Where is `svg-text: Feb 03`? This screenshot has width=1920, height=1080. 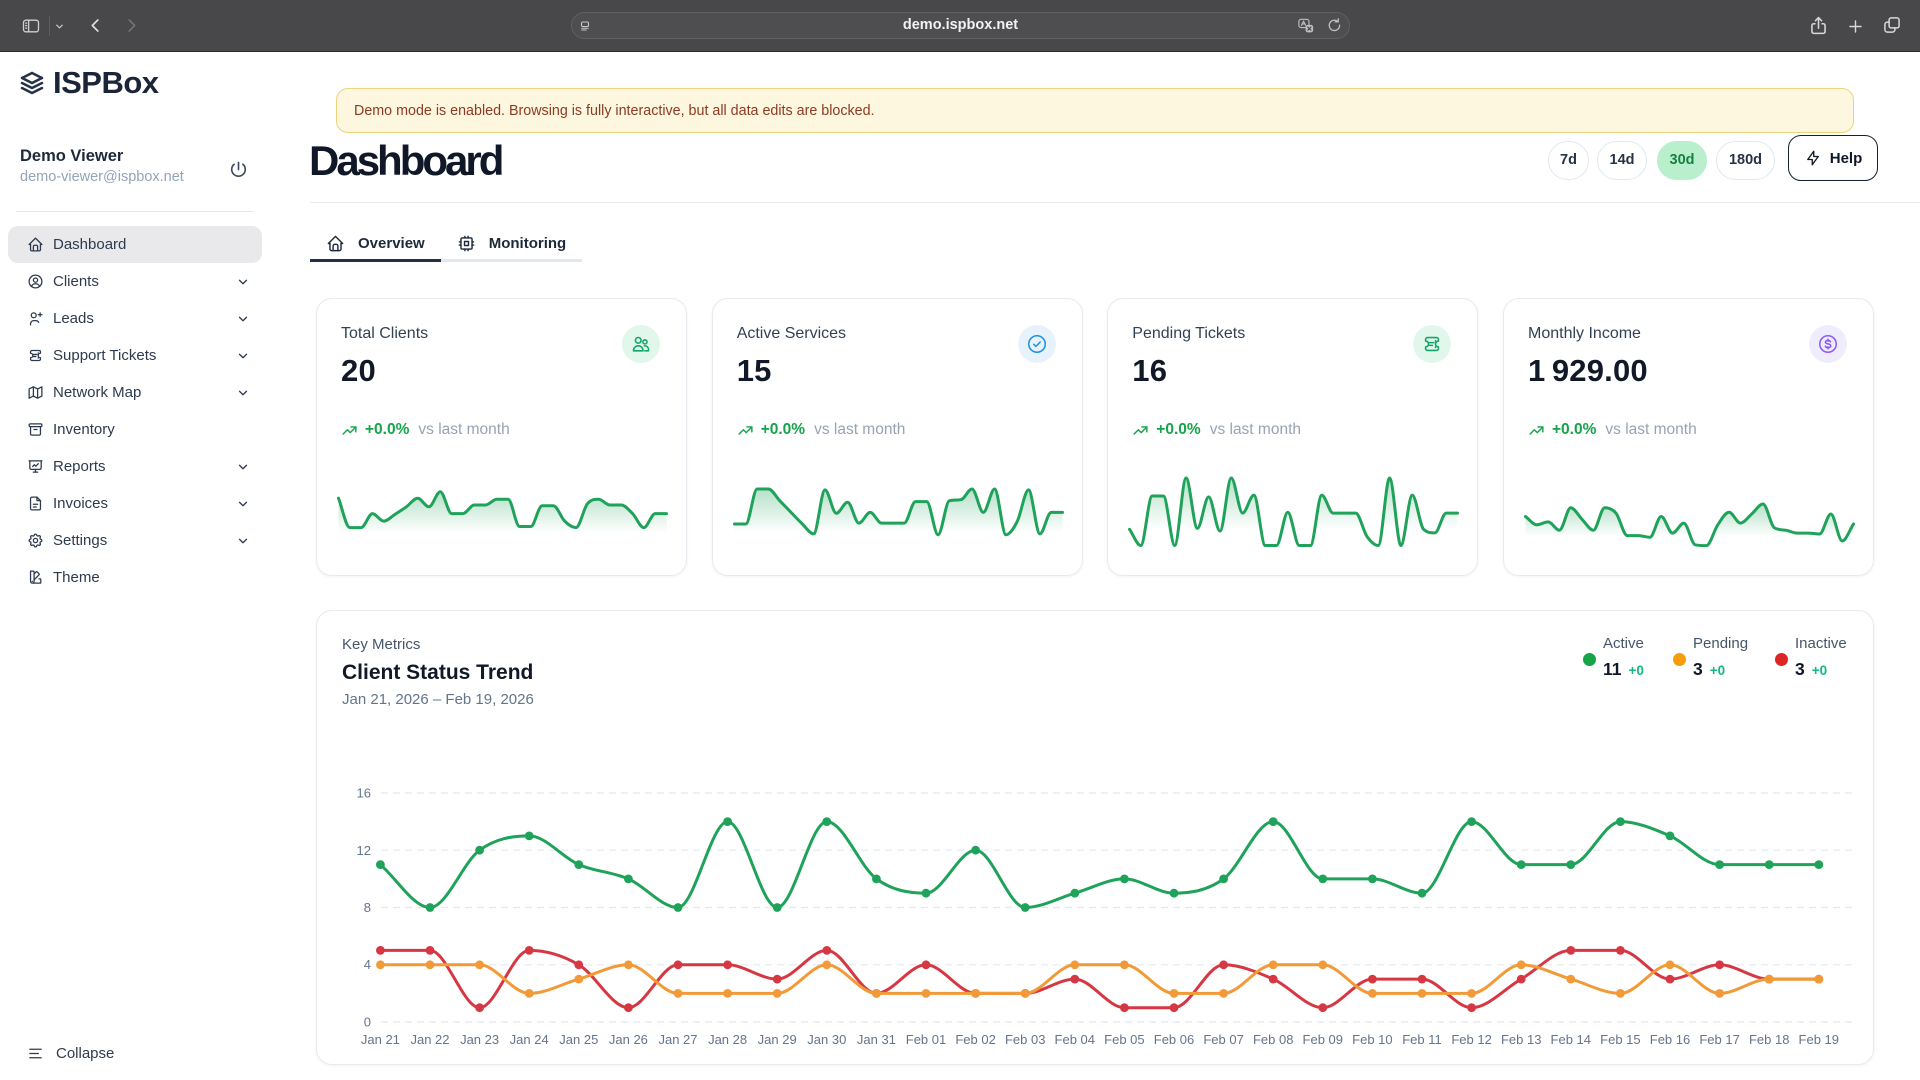 svg-text: Feb 03 is located at coordinates (1025, 1039).